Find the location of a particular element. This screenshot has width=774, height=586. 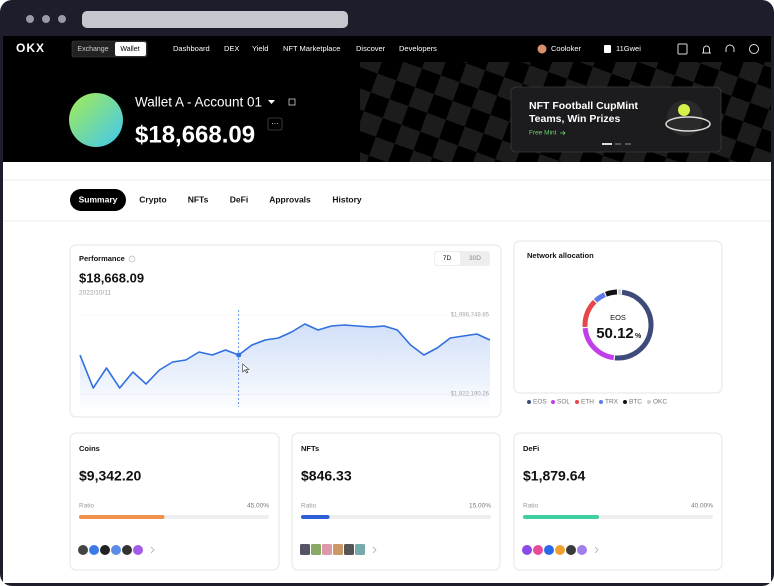

download-icon is located at coordinates (682, 49).